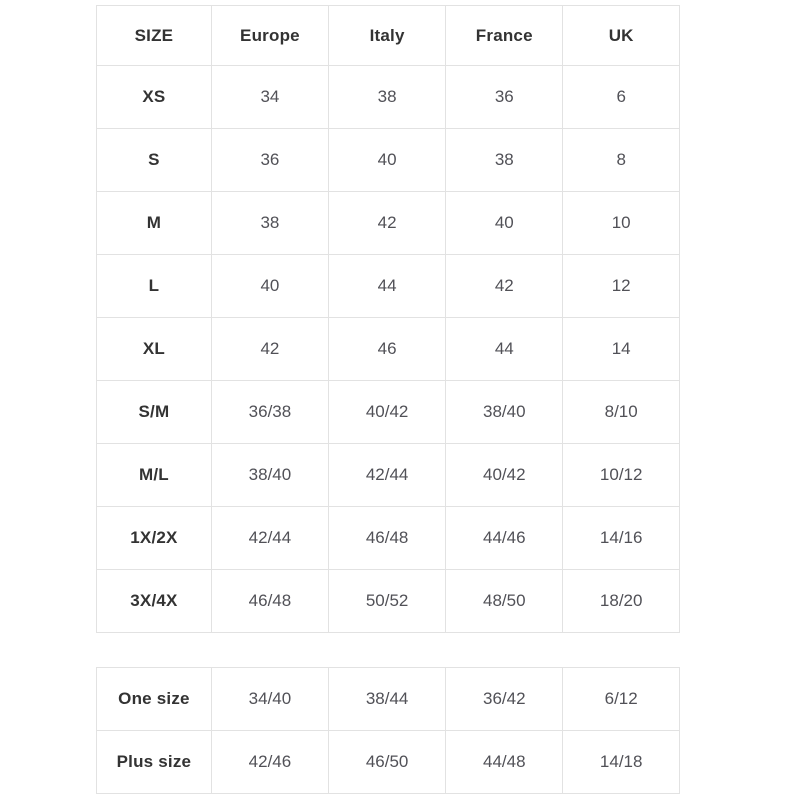  Describe the element at coordinates (270, 699) in the screenshot. I see `size-value-cell: 34/40` at that location.